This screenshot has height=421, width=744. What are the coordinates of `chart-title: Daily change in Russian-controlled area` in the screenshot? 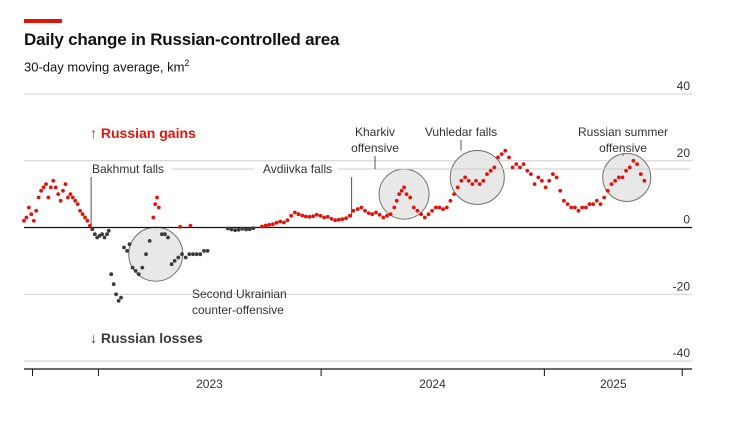 It's located at (182, 39).